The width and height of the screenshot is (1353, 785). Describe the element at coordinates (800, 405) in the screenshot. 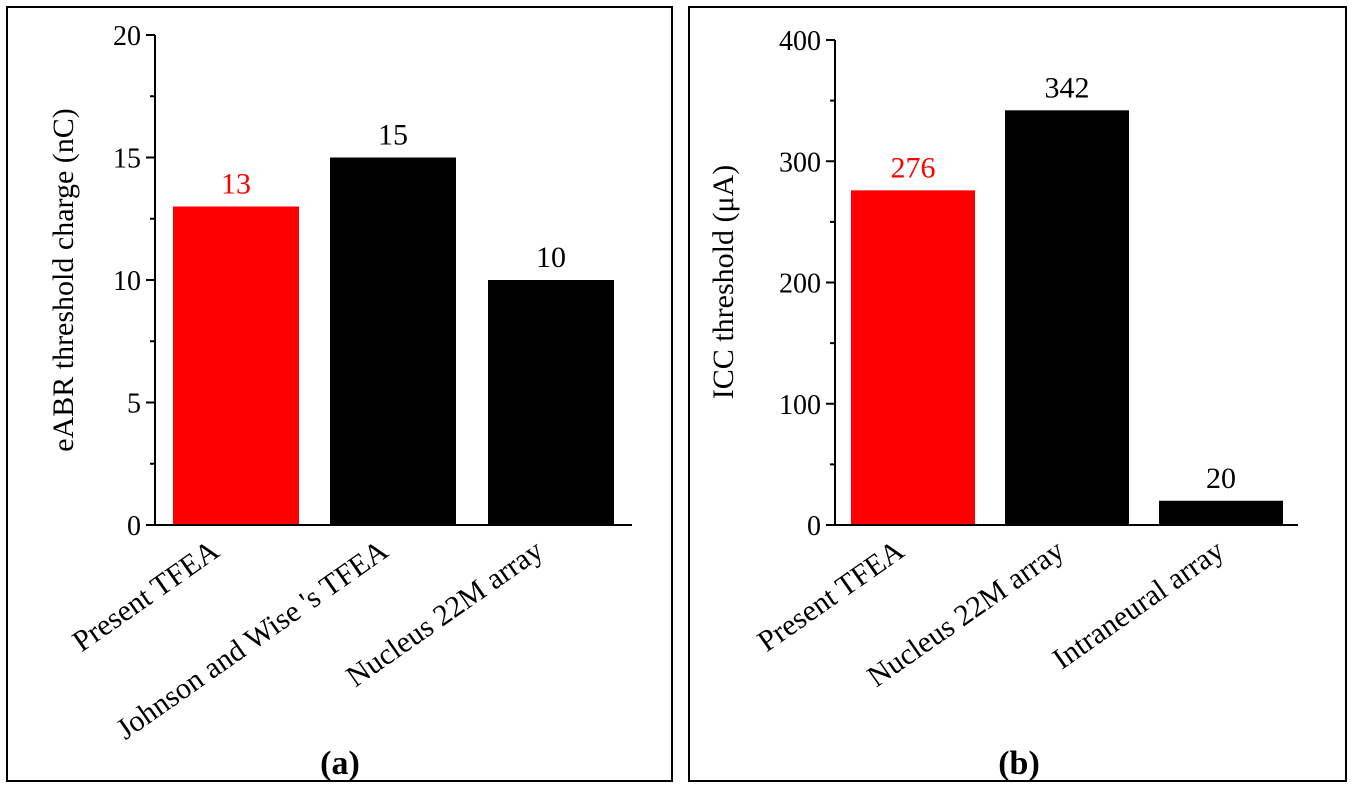

I see `panel-b-y-tick-label: 100` at that location.